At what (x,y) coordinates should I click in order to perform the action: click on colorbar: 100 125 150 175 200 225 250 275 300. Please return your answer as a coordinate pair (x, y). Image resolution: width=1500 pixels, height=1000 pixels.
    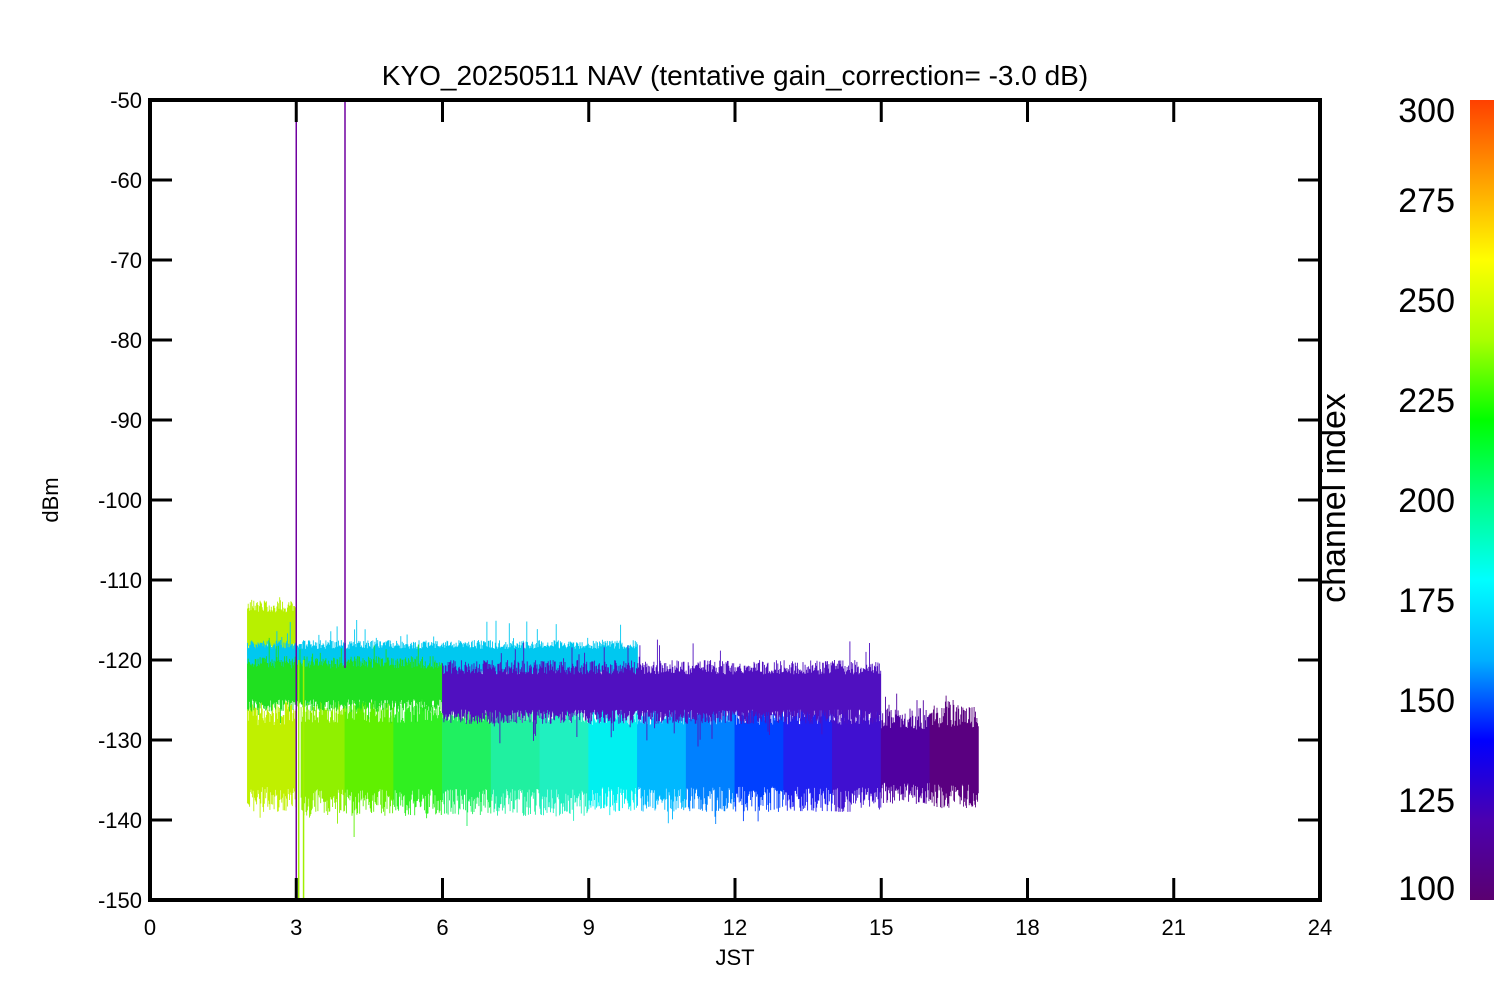
    Looking at the image, I should click on (1446, 500).